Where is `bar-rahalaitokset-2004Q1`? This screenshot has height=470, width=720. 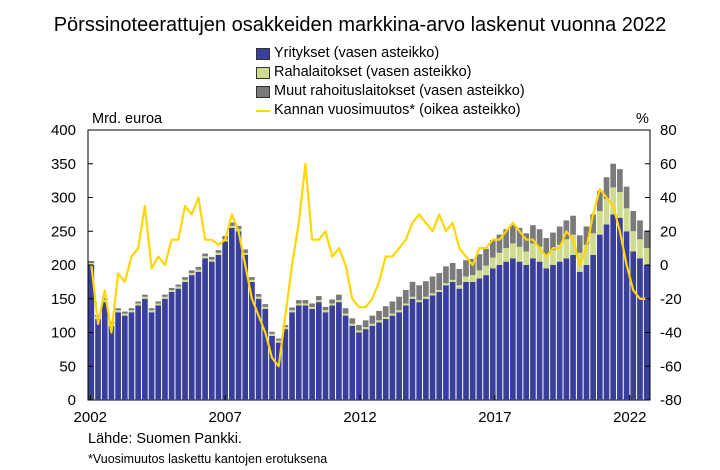 bar-rahalaitokset-2004Q1 is located at coordinates (151, 311).